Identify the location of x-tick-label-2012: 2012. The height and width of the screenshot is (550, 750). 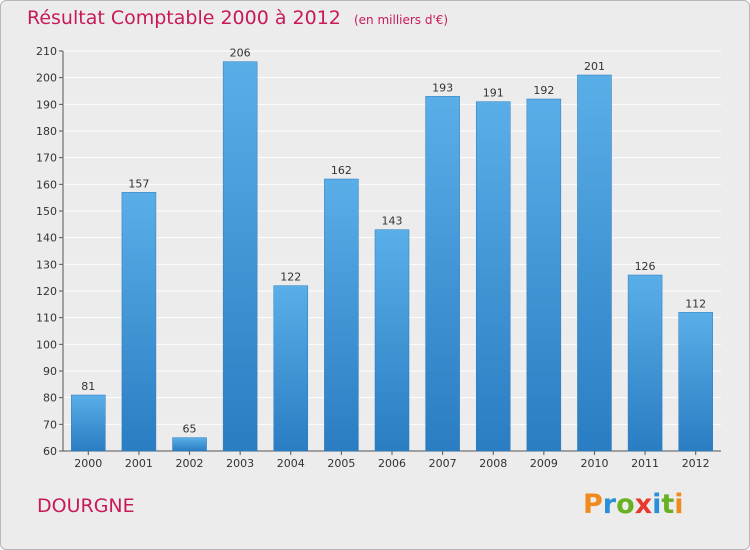
(696, 463).